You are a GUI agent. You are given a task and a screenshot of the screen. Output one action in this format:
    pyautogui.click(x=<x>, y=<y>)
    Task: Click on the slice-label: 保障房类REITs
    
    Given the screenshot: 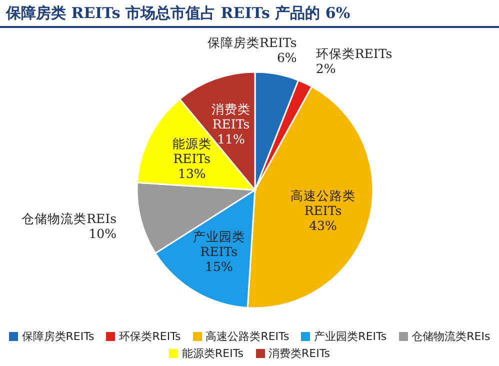 What is the action you would take?
    pyautogui.click(x=252, y=42)
    